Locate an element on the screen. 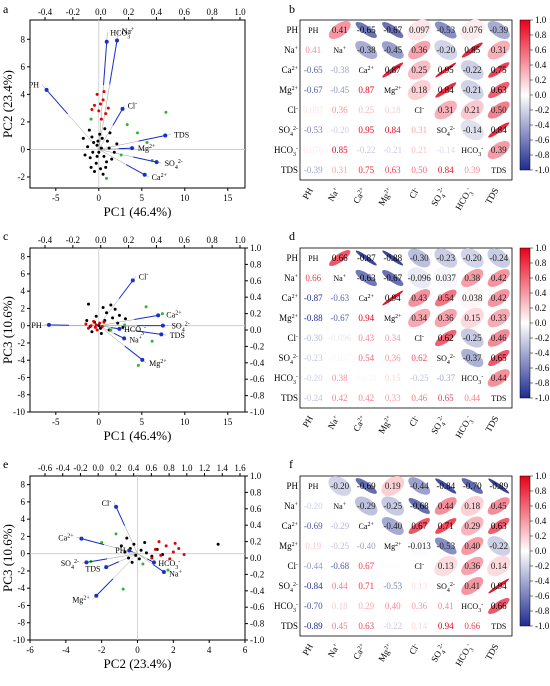 This screenshot has height=686, width=550. y-axis-title: PC2 (23.4%) is located at coordinates (7, 104).